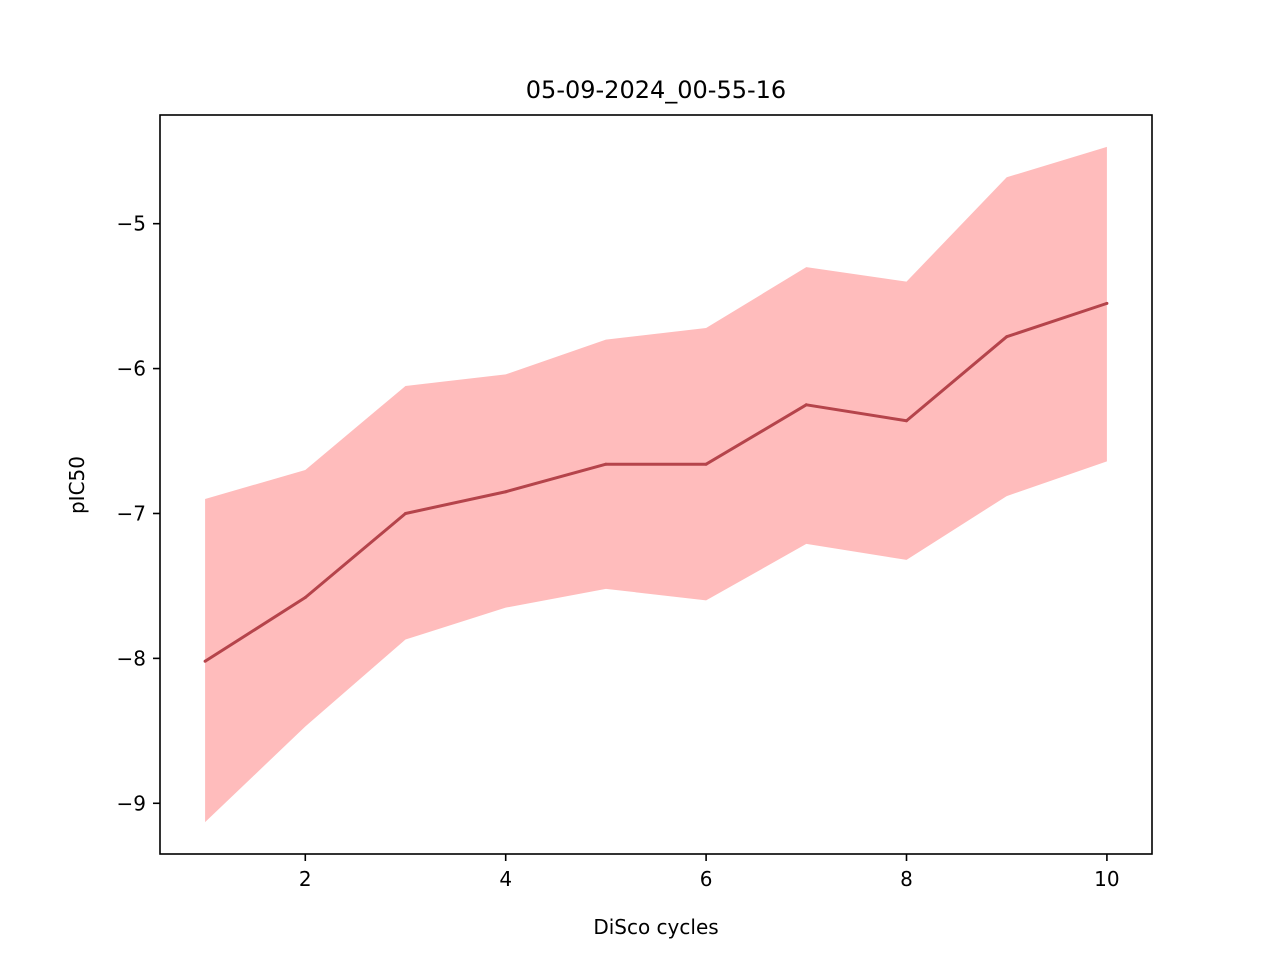 The height and width of the screenshot is (960, 1280). I want to click on y-axis: −9 −8 −7 −6 −5, so click(138, 513).